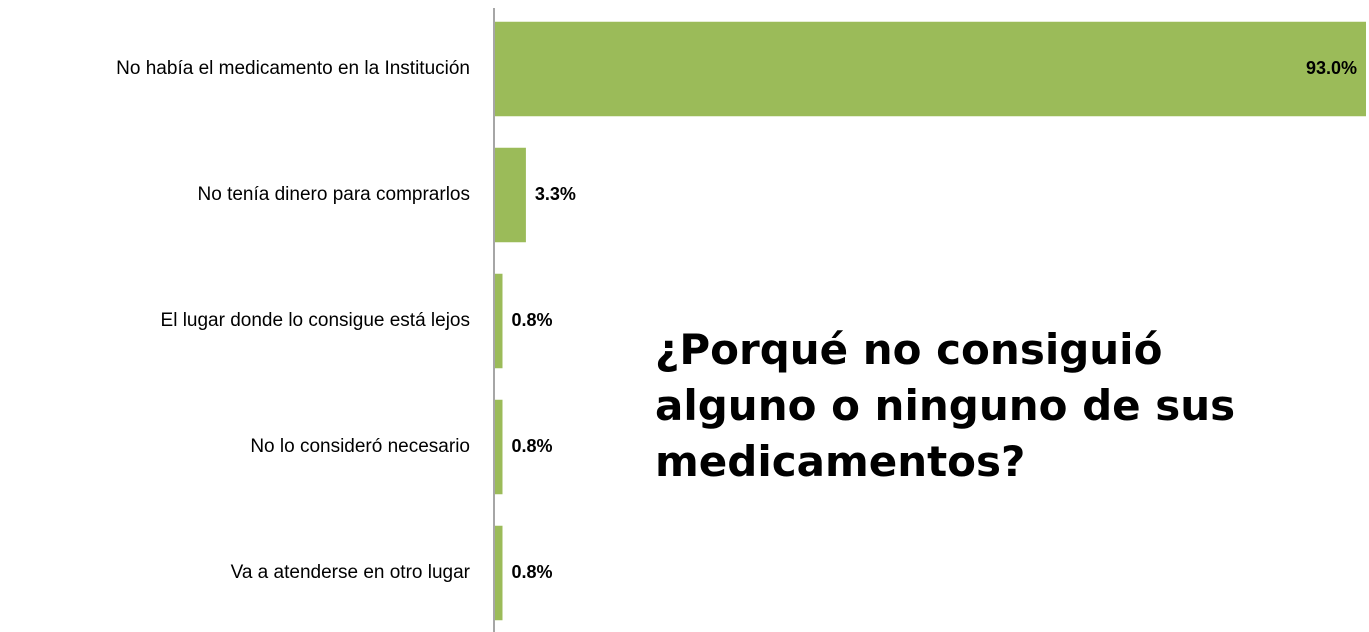  Describe the element at coordinates (555, 194) in the screenshot. I see `data-label: 3.3%` at that location.